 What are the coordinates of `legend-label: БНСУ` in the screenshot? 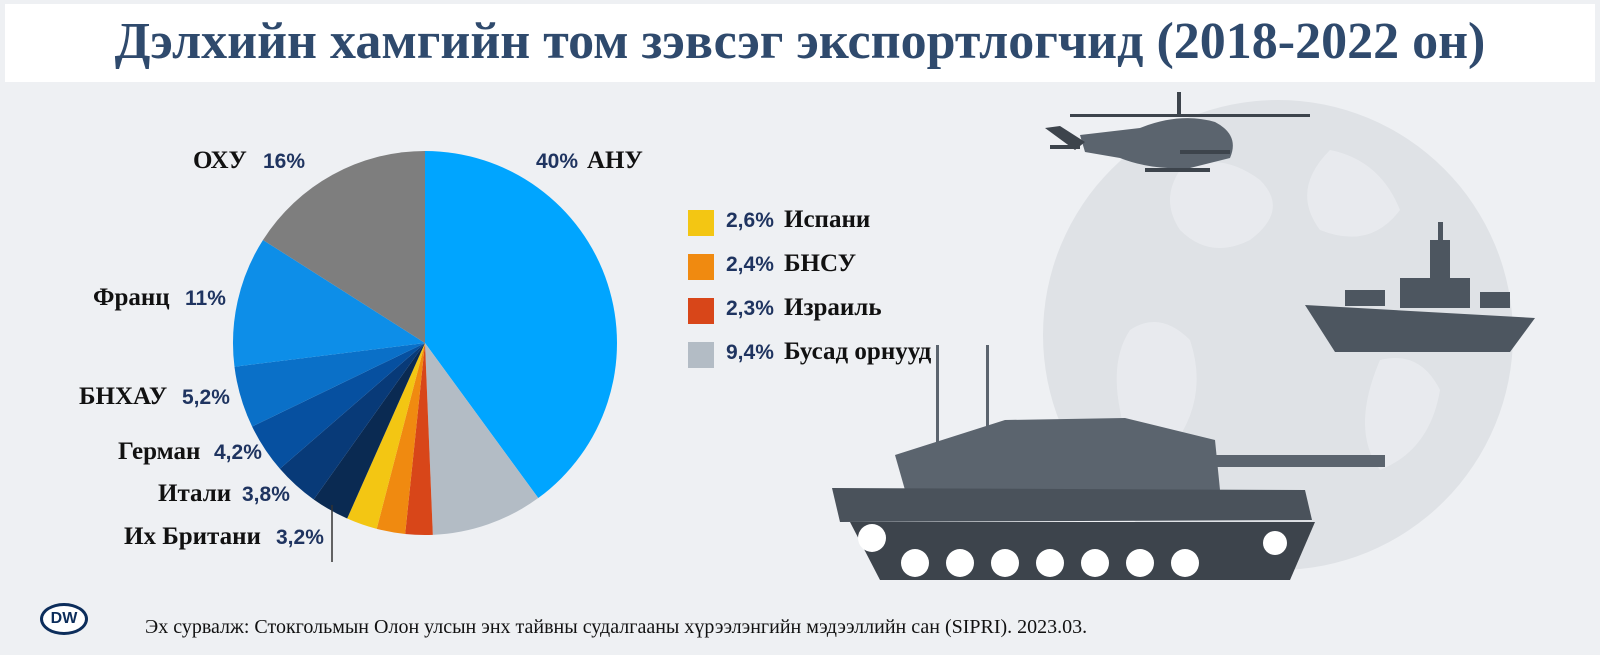 It's located at (820, 263).